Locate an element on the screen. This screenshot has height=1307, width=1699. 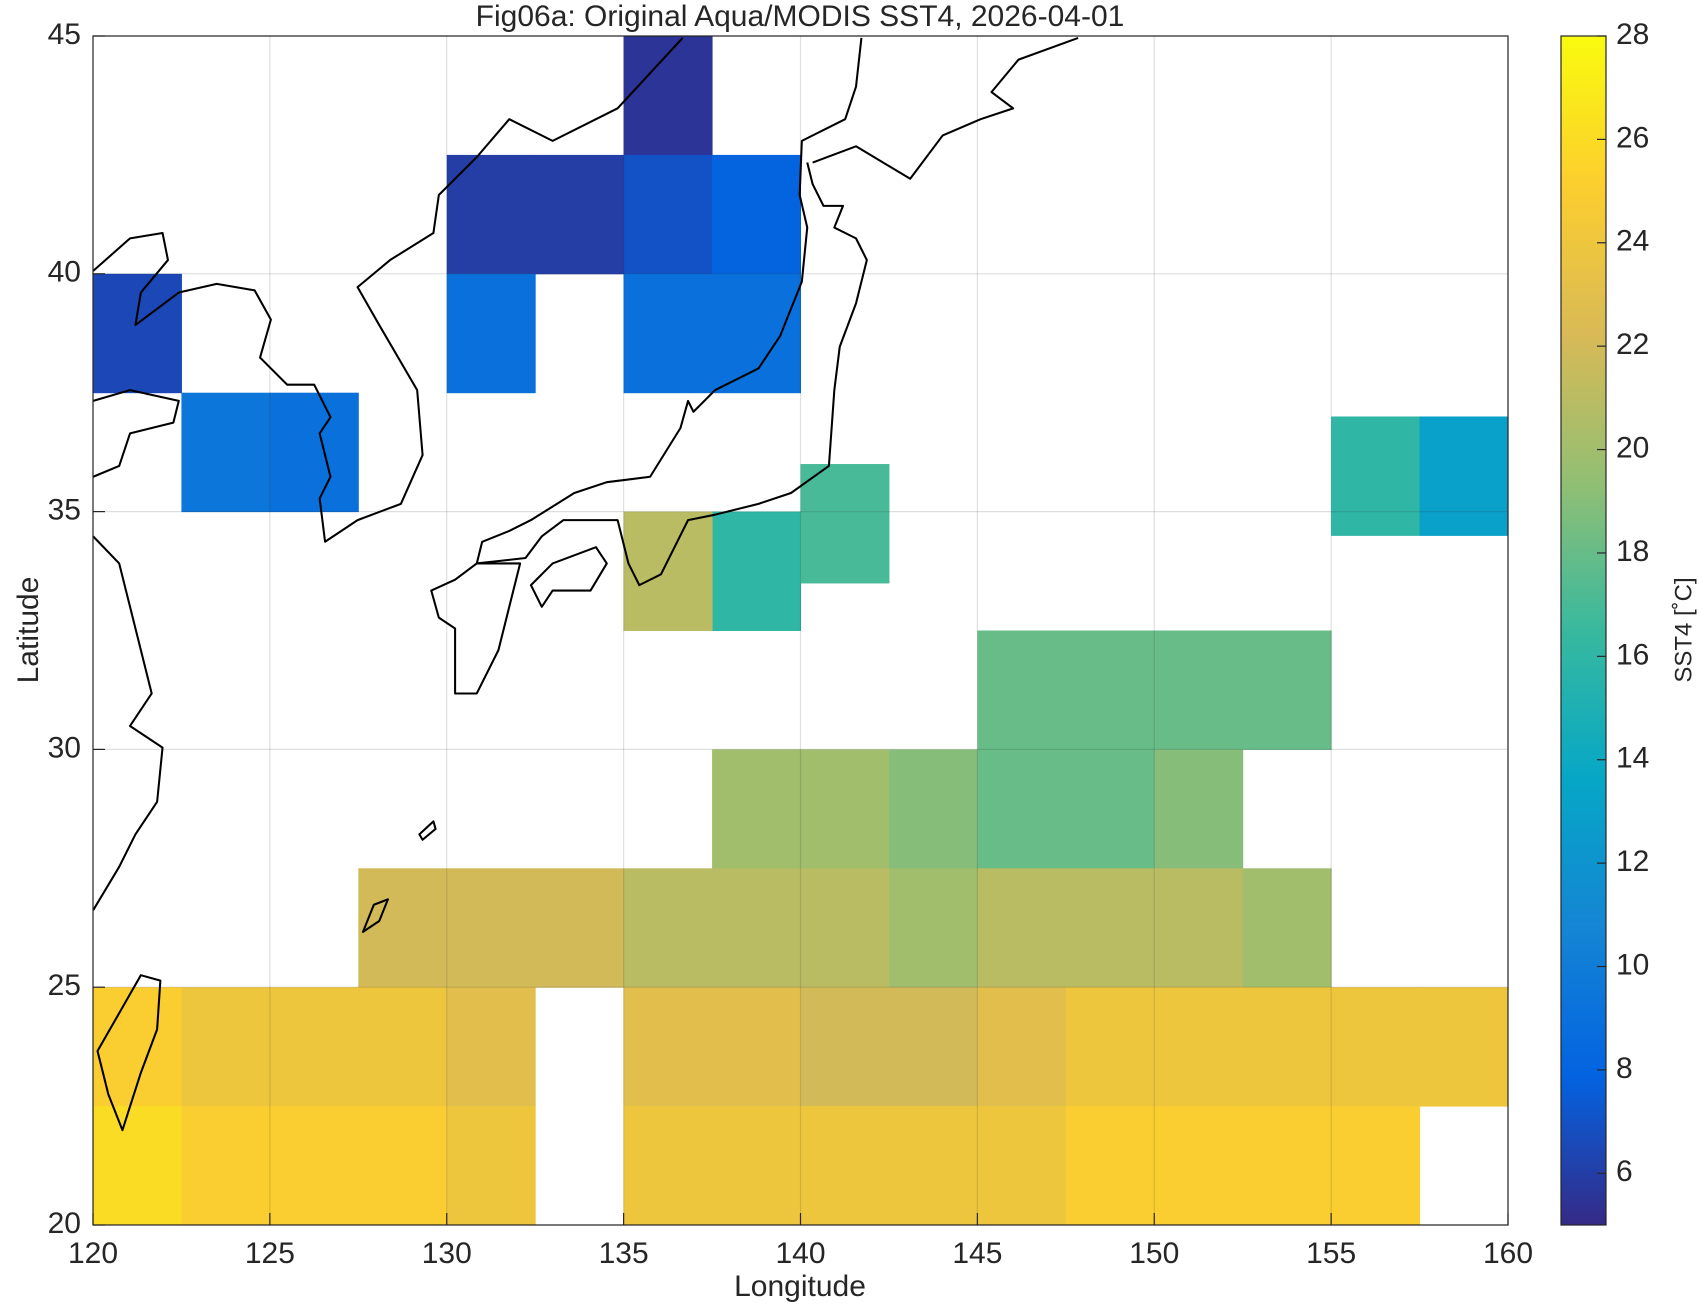
y-tick-label: 40 is located at coordinates (64, 272).